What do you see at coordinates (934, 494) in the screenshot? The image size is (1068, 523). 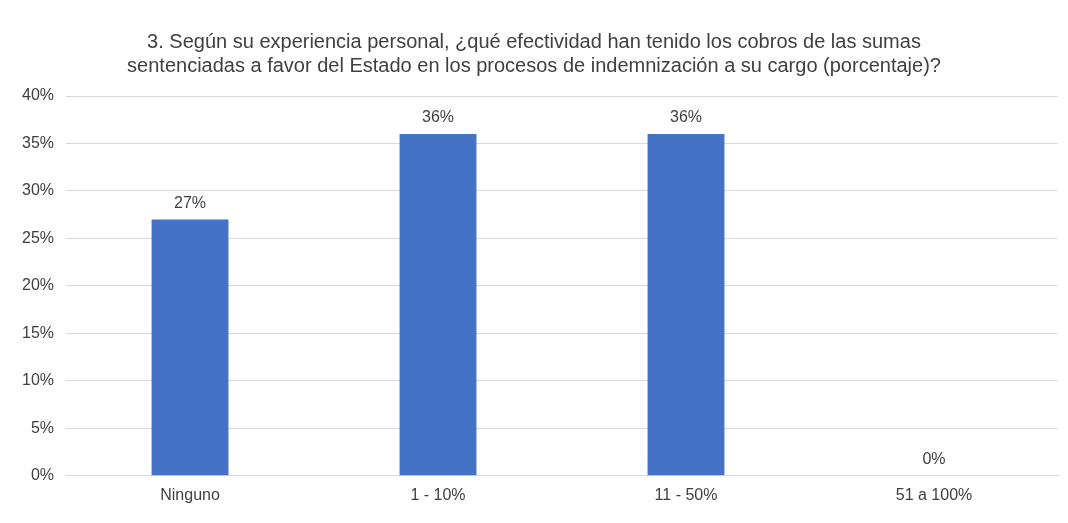 I see `x-tick-label: 51 a 100%` at bounding box center [934, 494].